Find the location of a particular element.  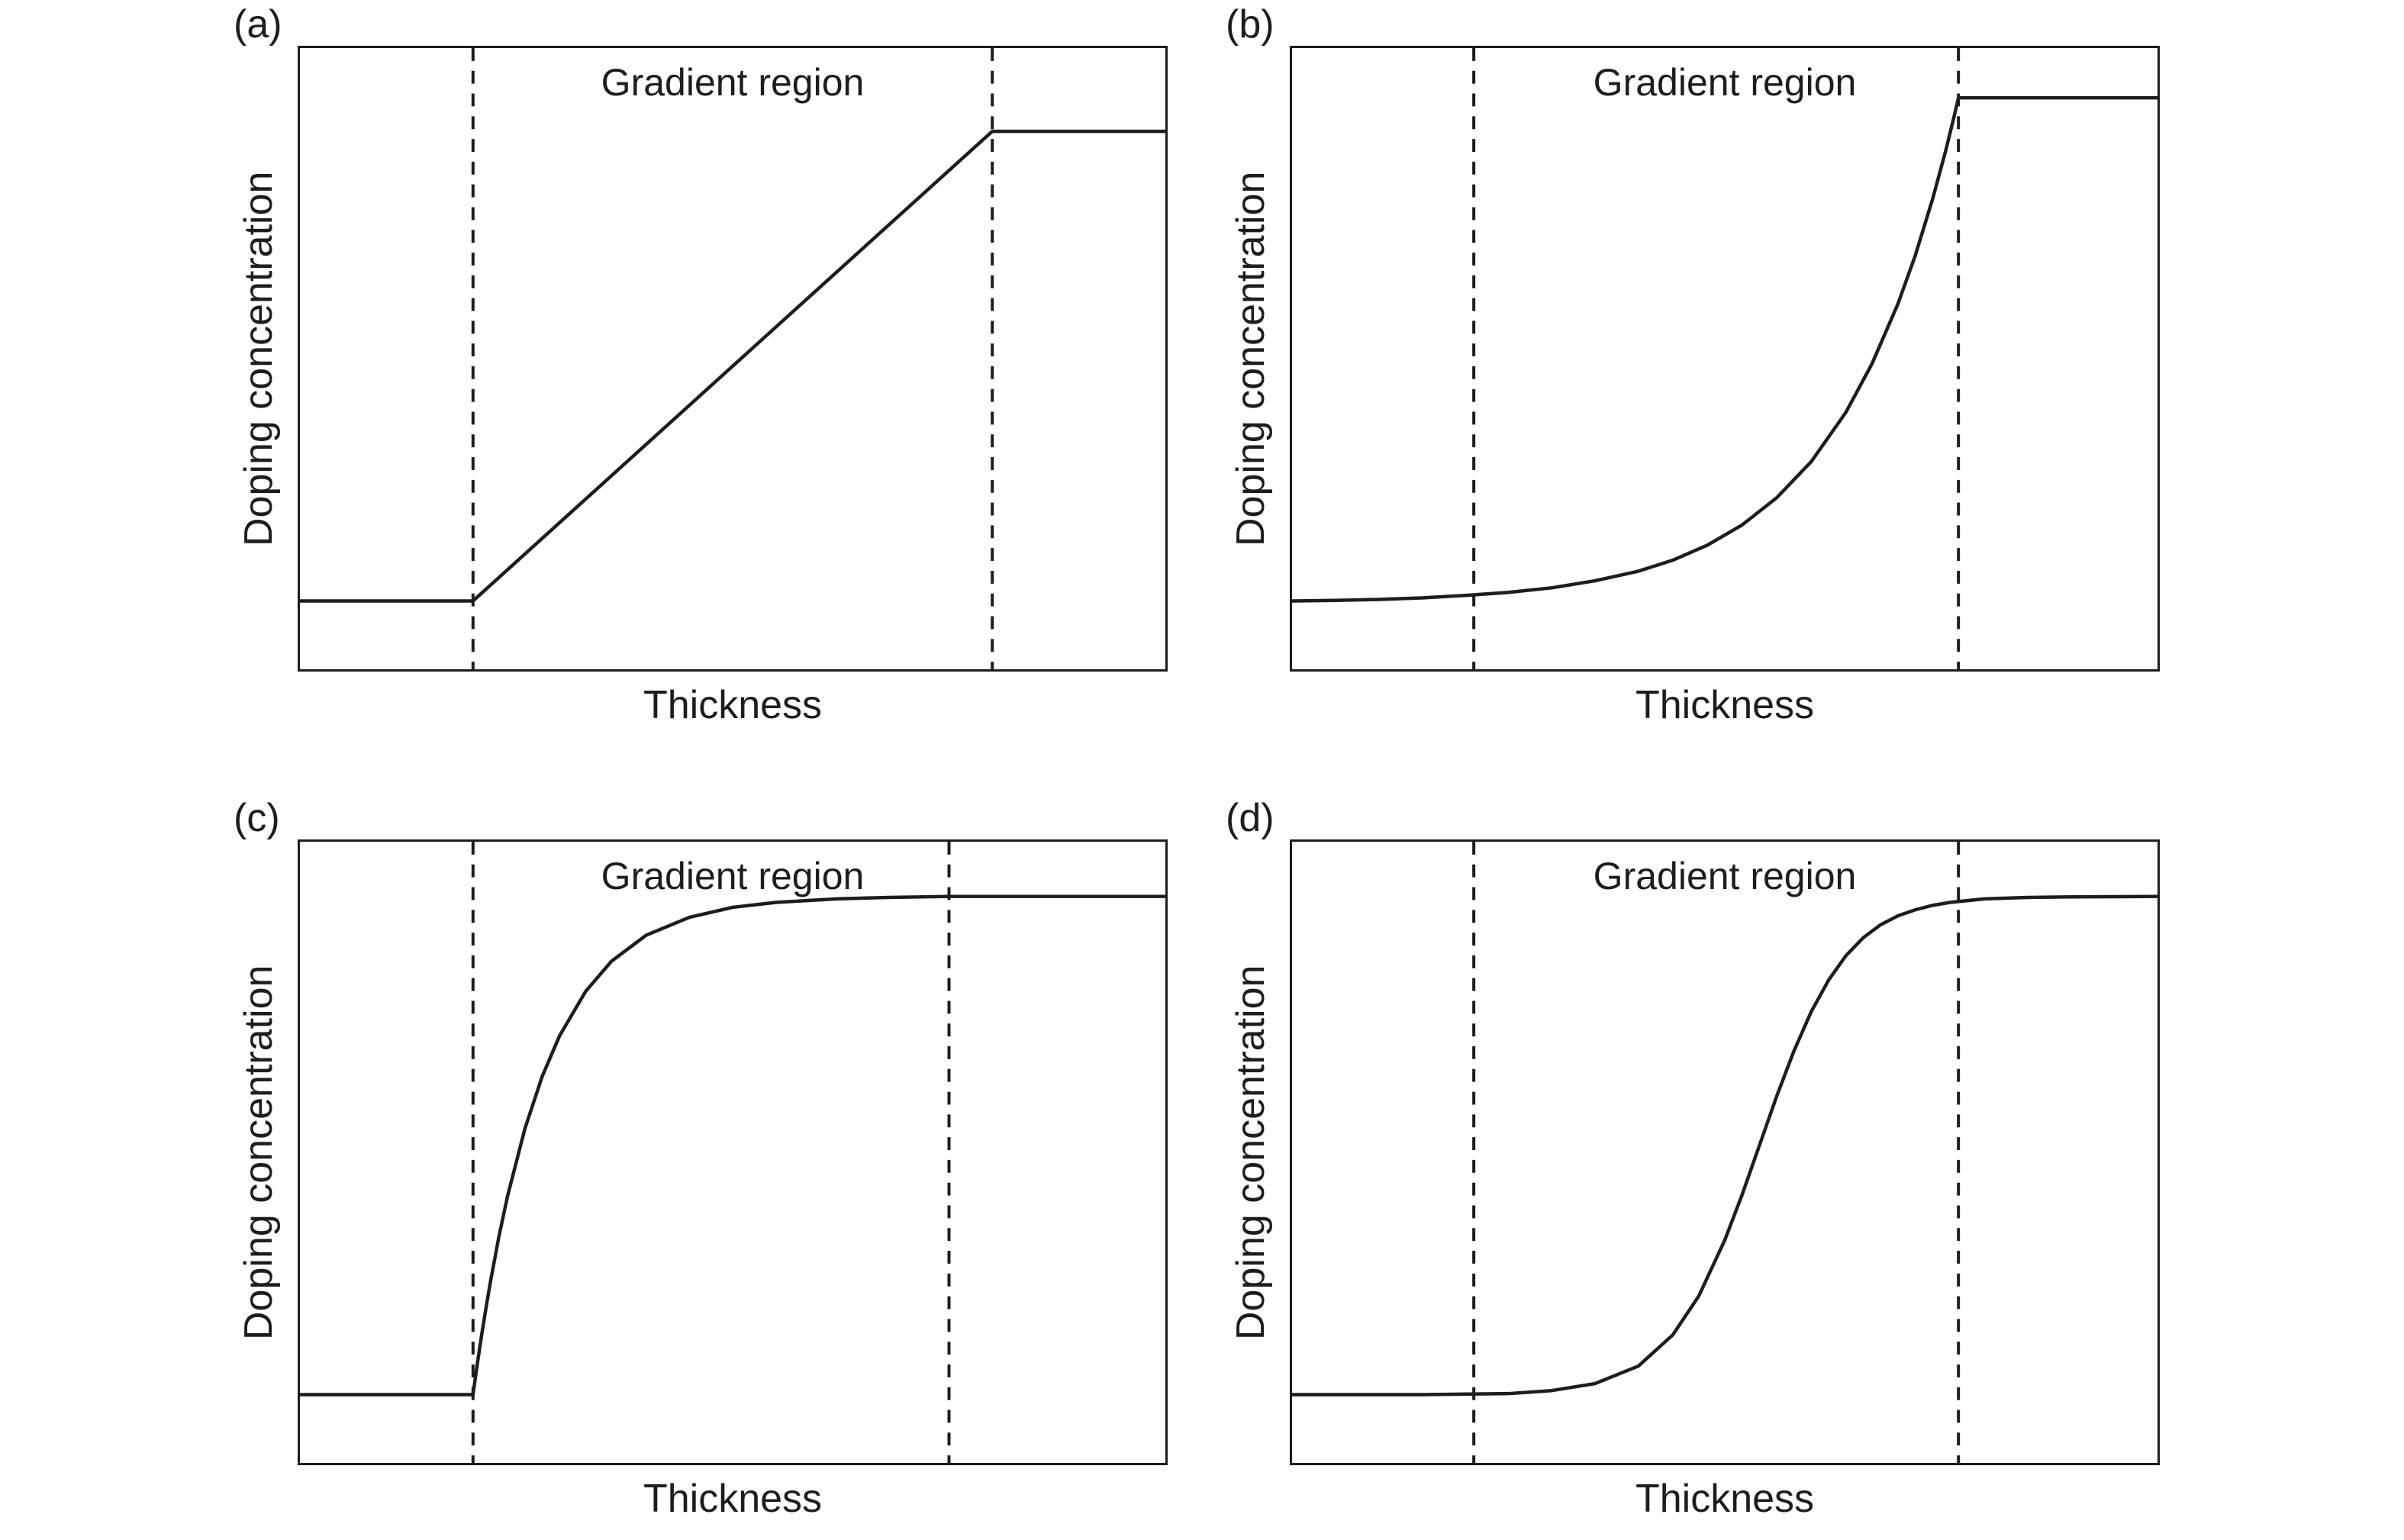

panel-label: (b) is located at coordinates (1250, 25).